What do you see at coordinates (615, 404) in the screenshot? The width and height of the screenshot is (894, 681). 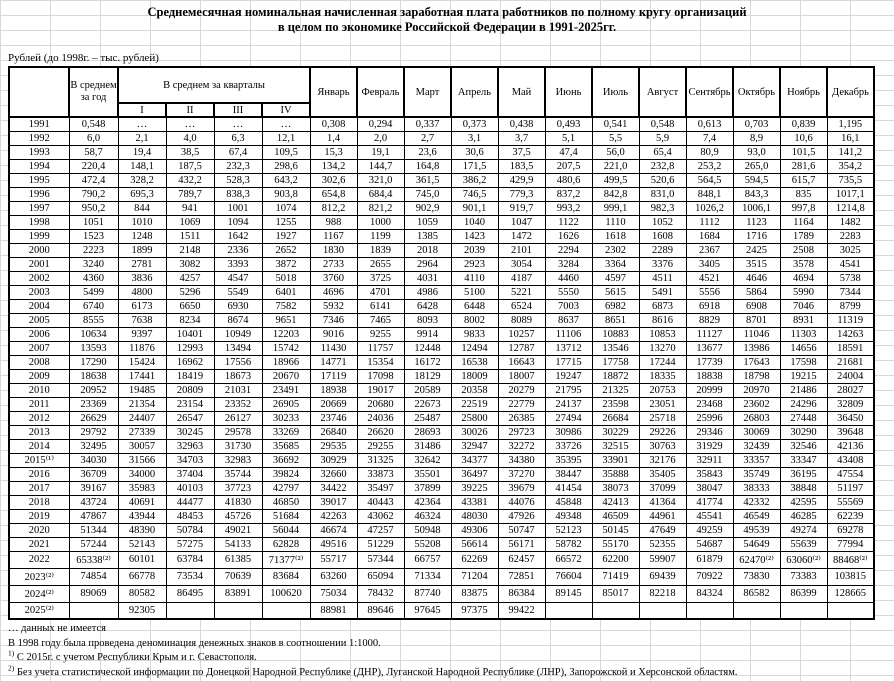 I see `value-cell: 23598` at bounding box center [615, 404].